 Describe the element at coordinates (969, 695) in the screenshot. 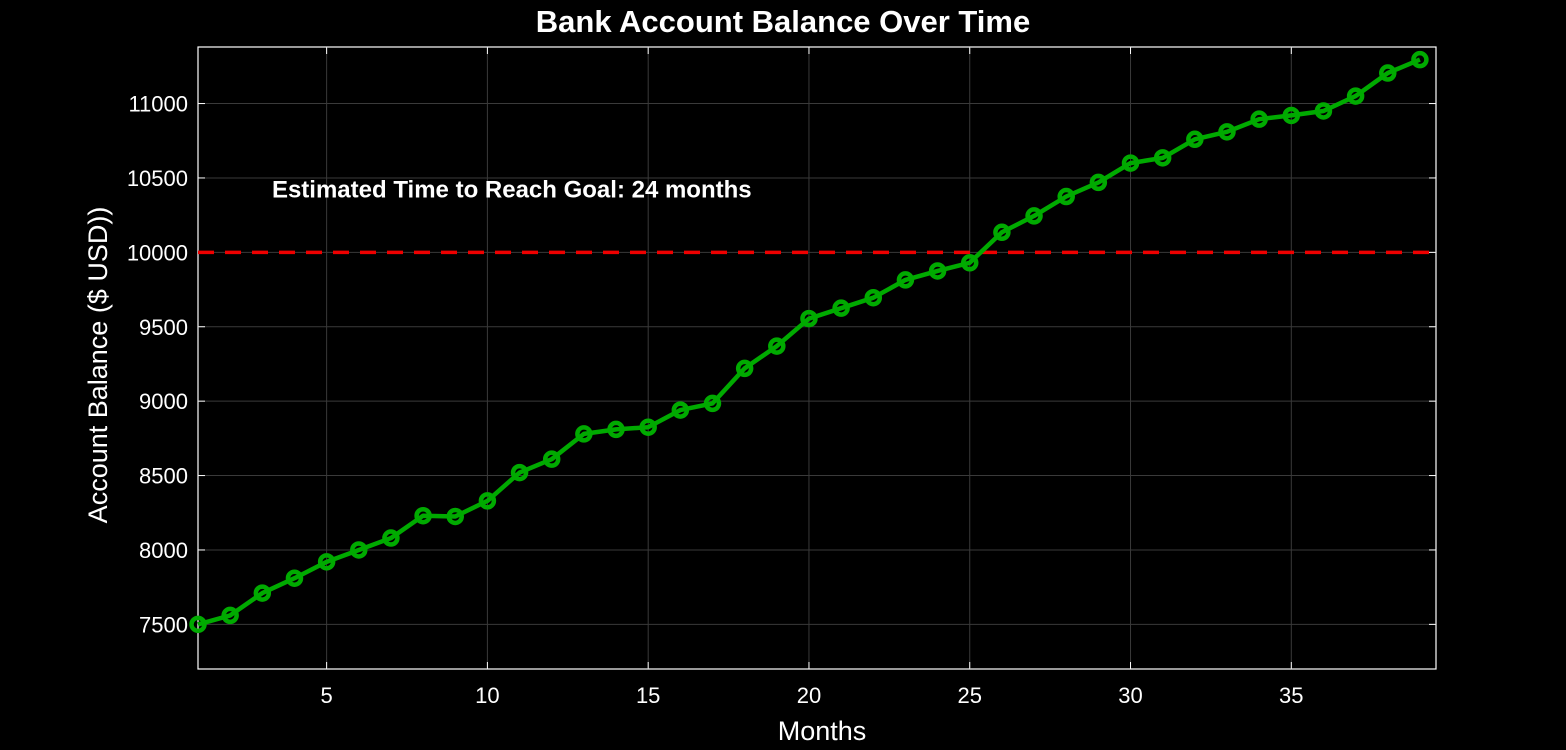

I see `x-tick-label: 25` at that location.